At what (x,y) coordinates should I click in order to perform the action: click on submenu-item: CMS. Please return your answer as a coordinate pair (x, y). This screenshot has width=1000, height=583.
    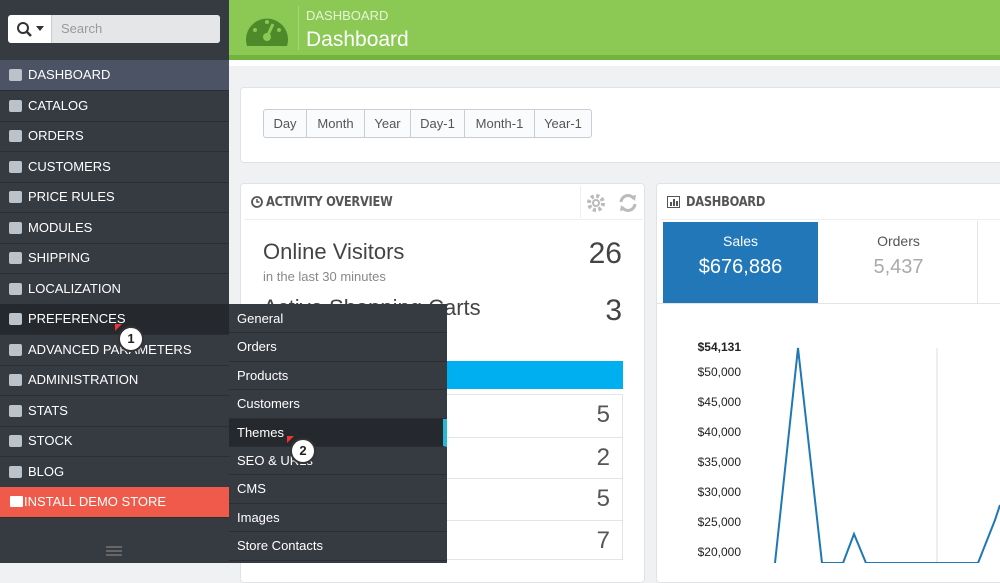
    Looking at the image, I should click on (338, 489).